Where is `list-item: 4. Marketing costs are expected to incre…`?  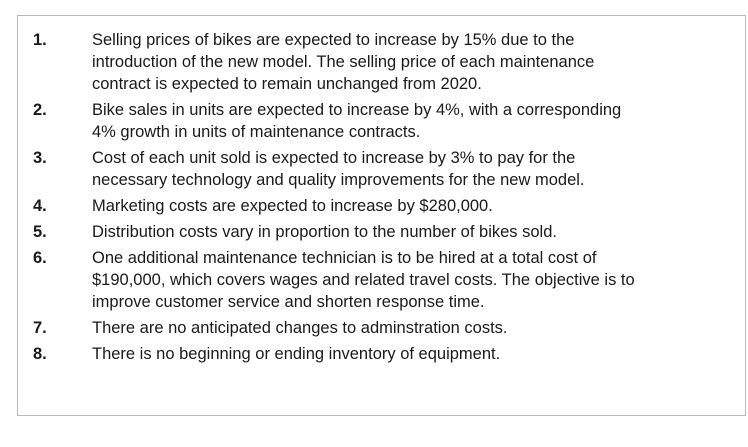 list-item: 4. Marketing costs are expected to incre… is located at coordinates (374, 206).